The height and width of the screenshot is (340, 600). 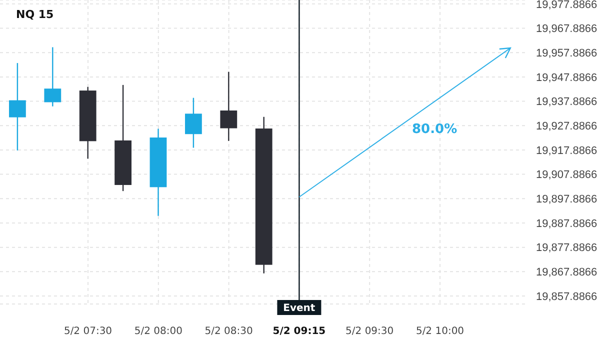 I want to click on y-tick-label: 19,937.8866, so click(x=567, y=102).